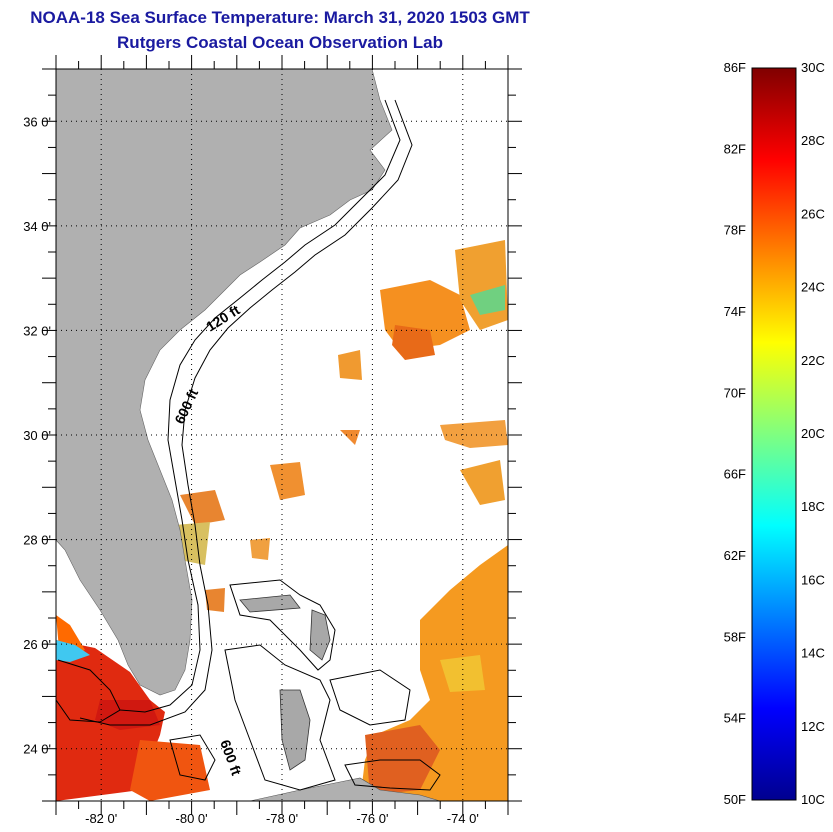  I want to click on colorbar-f-label: 78F, so click(735, 230).